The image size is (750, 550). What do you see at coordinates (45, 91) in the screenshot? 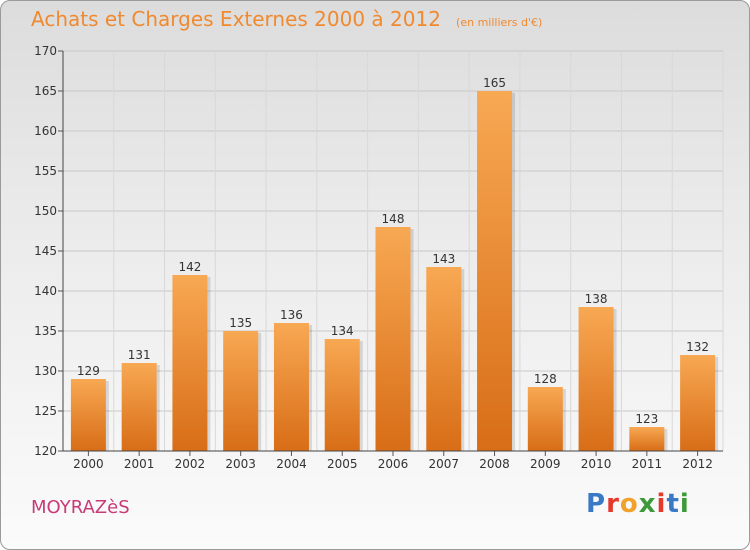
I see `y-tick-label: 165` at bounding box center [45, 91].